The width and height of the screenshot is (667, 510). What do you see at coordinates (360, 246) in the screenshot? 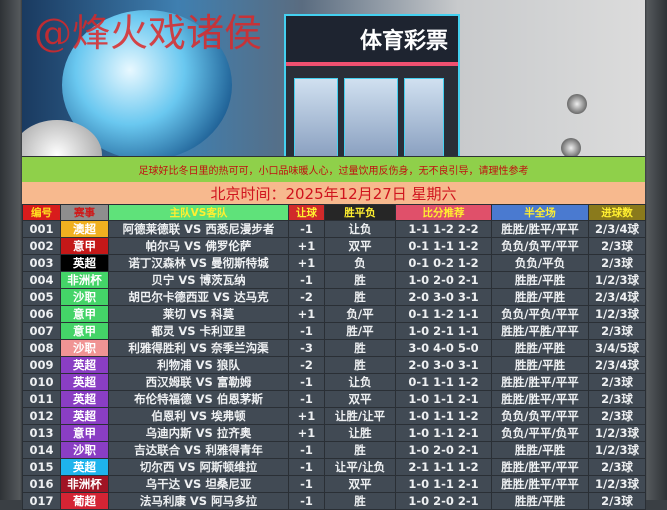
I see `result-pick: 双平` at bounding box center [360, 246].